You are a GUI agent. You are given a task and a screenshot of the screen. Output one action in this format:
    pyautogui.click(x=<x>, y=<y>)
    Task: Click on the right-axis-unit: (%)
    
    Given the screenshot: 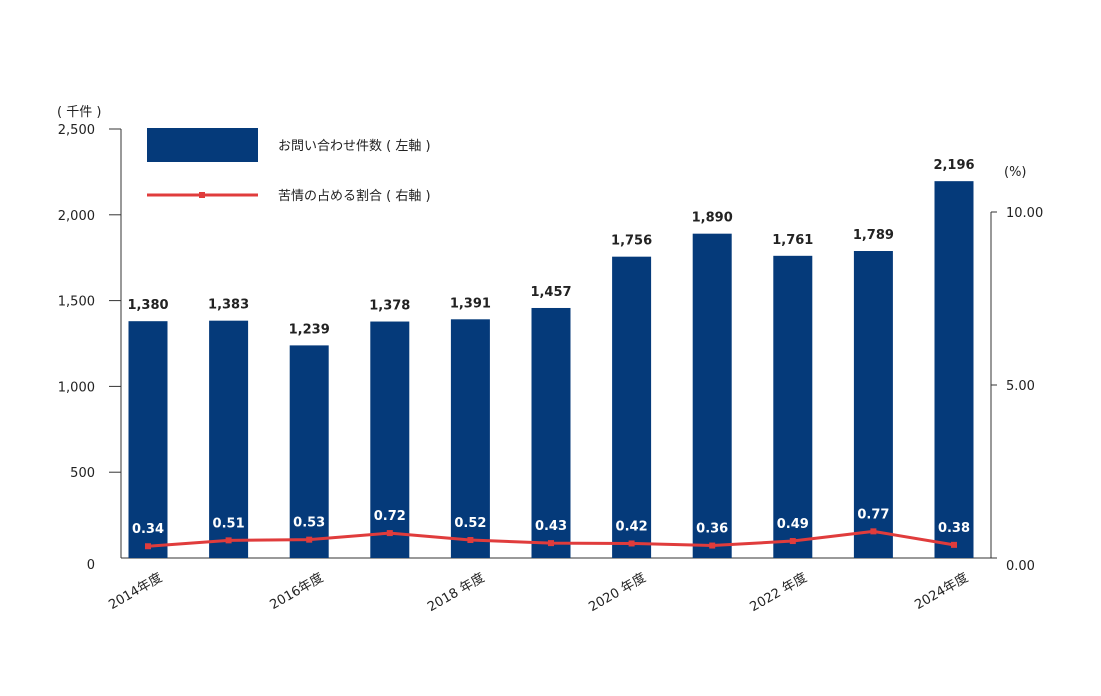 What is the action you would take?
    pyautogui.click(x=1015, y=172)
    